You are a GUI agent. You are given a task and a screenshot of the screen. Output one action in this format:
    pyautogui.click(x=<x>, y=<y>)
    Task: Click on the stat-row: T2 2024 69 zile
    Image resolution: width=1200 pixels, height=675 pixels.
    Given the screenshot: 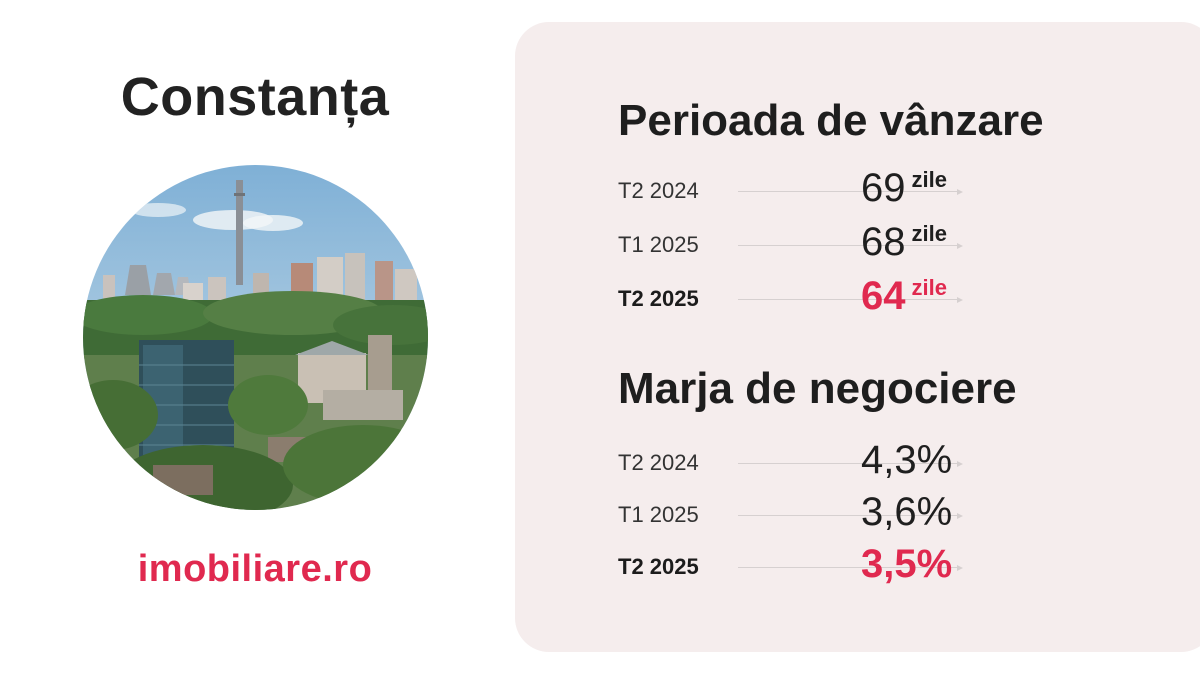 What is the action you would take?
    pyautogui.click(x=898, y=189)
    